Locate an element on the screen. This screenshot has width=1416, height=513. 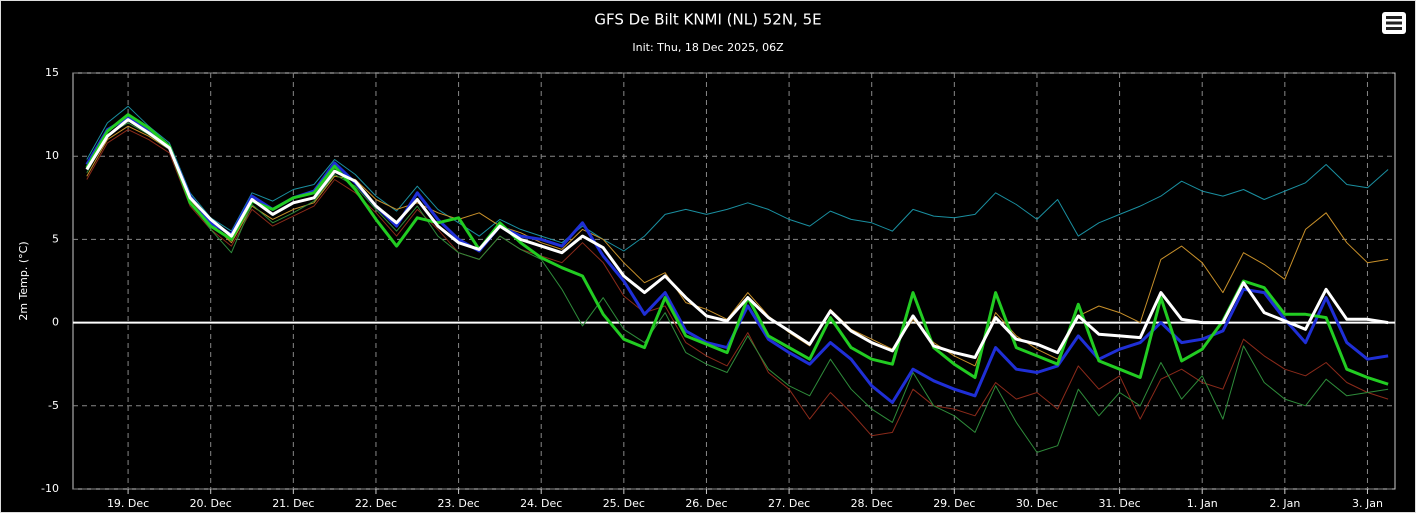
x-tick-label: 25. Dec is located at coordinates (624, 503).